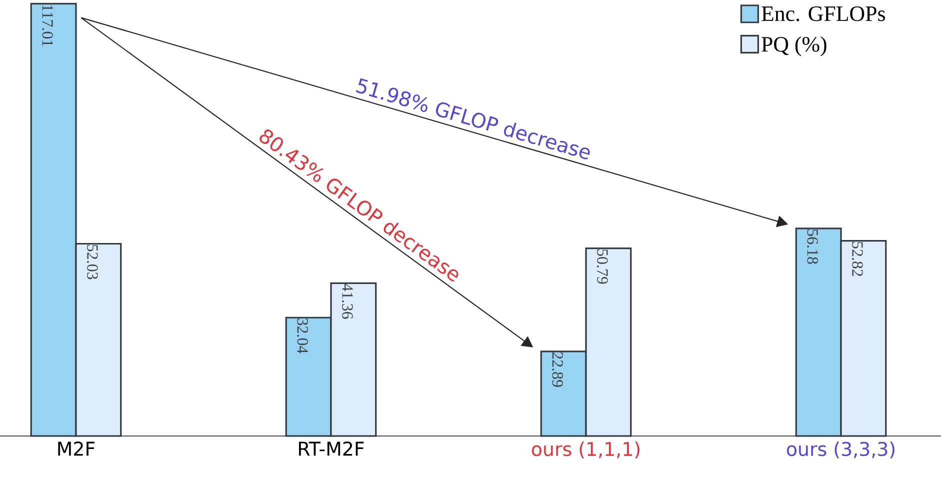 This screenshot has width=941, height=480. Describe the element at coordinates (347, 301) in the screenshot. I see `data-label: 41.36` at that location.